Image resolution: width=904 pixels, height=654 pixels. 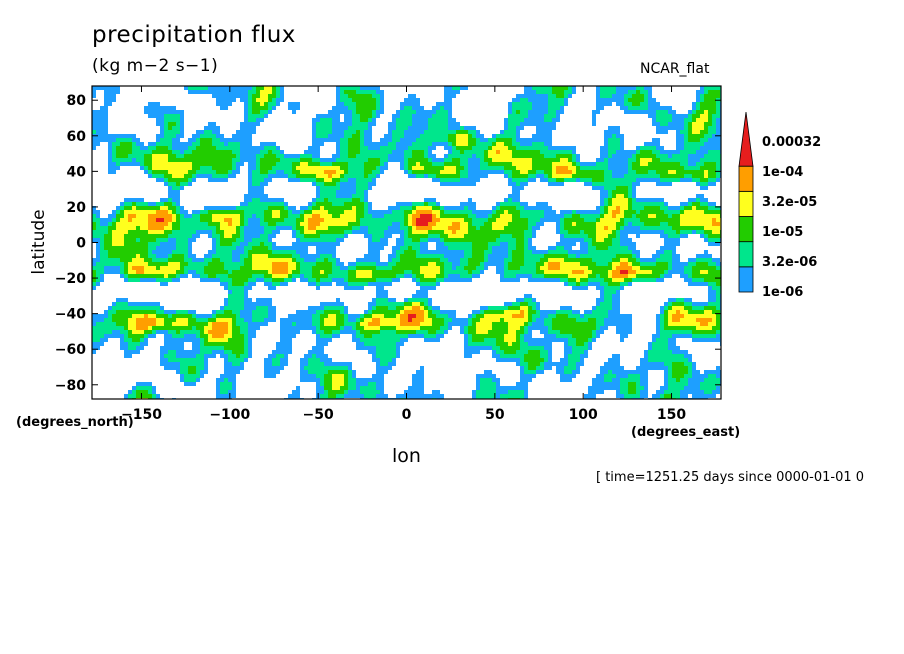 What do you see at coordinates (318, 415) in the screenshot?
I see `x-tick-label: −50` at bounding box center [318, 415].